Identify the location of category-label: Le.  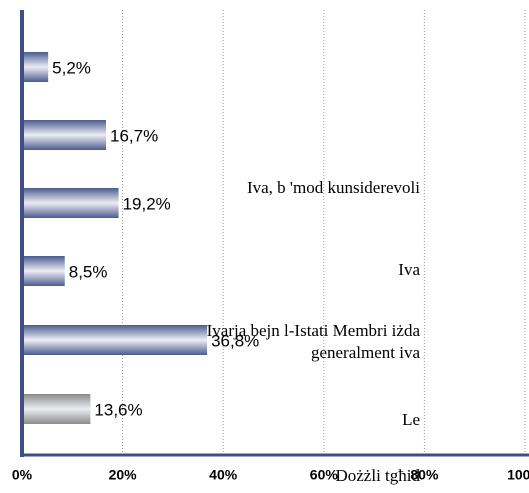
(411, 419).